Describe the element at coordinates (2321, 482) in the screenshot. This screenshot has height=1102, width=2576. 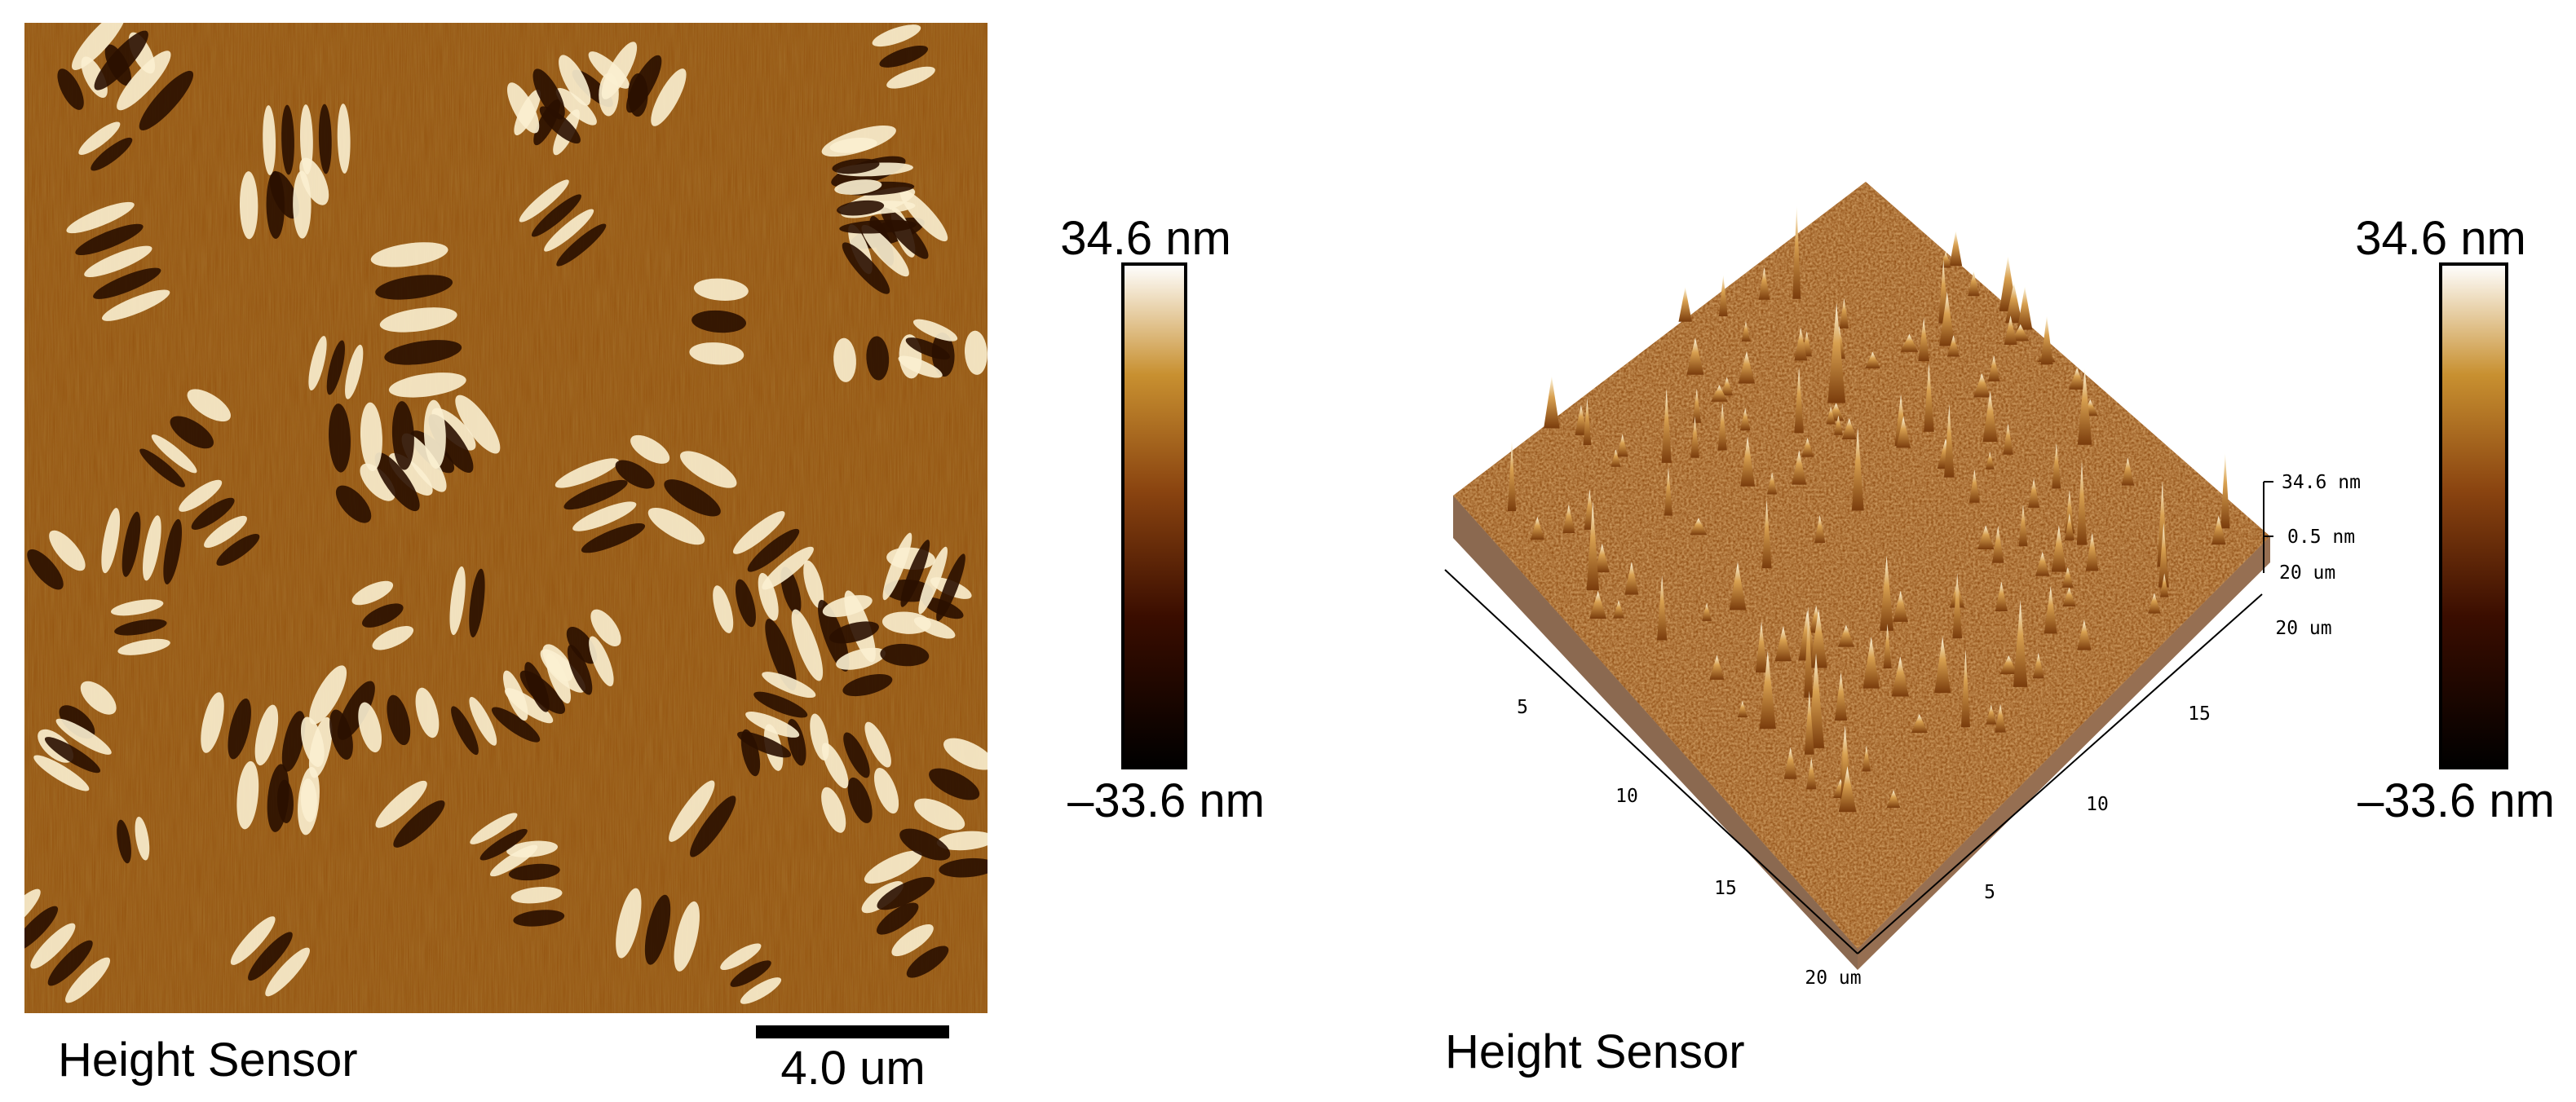
I see `z-label: 34.6 nm` at that location.